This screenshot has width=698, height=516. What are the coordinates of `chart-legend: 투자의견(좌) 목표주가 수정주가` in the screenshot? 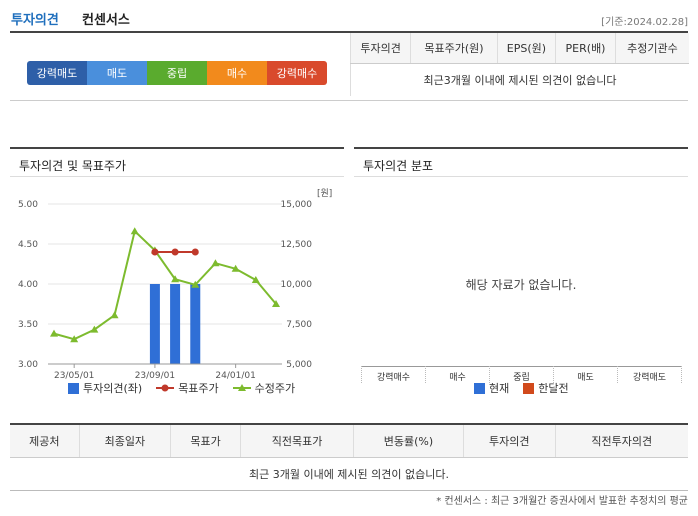 It's located at (181, 388).